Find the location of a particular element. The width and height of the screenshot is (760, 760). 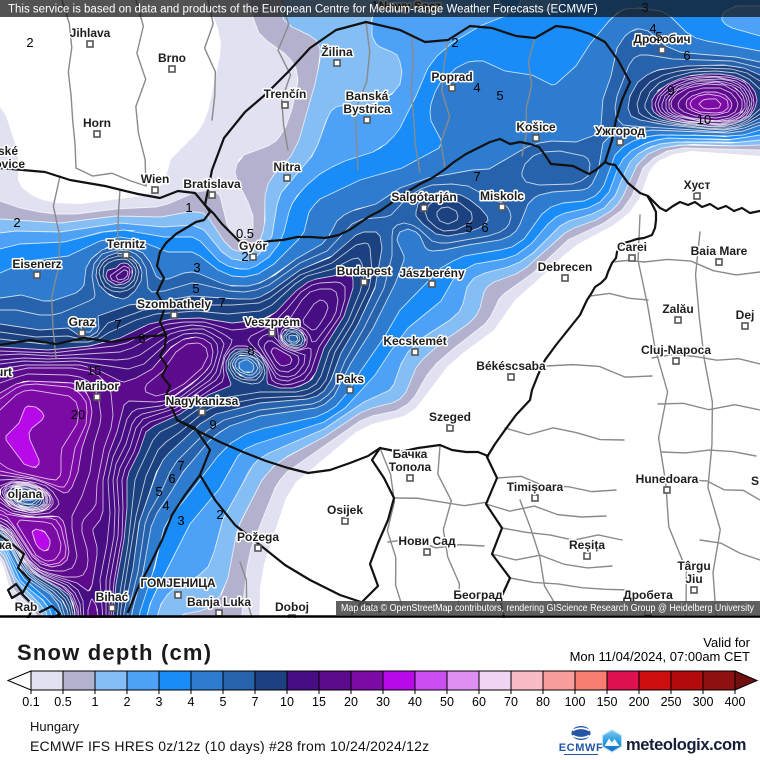

svg-text: 400 is located at coordinates (735, 702).